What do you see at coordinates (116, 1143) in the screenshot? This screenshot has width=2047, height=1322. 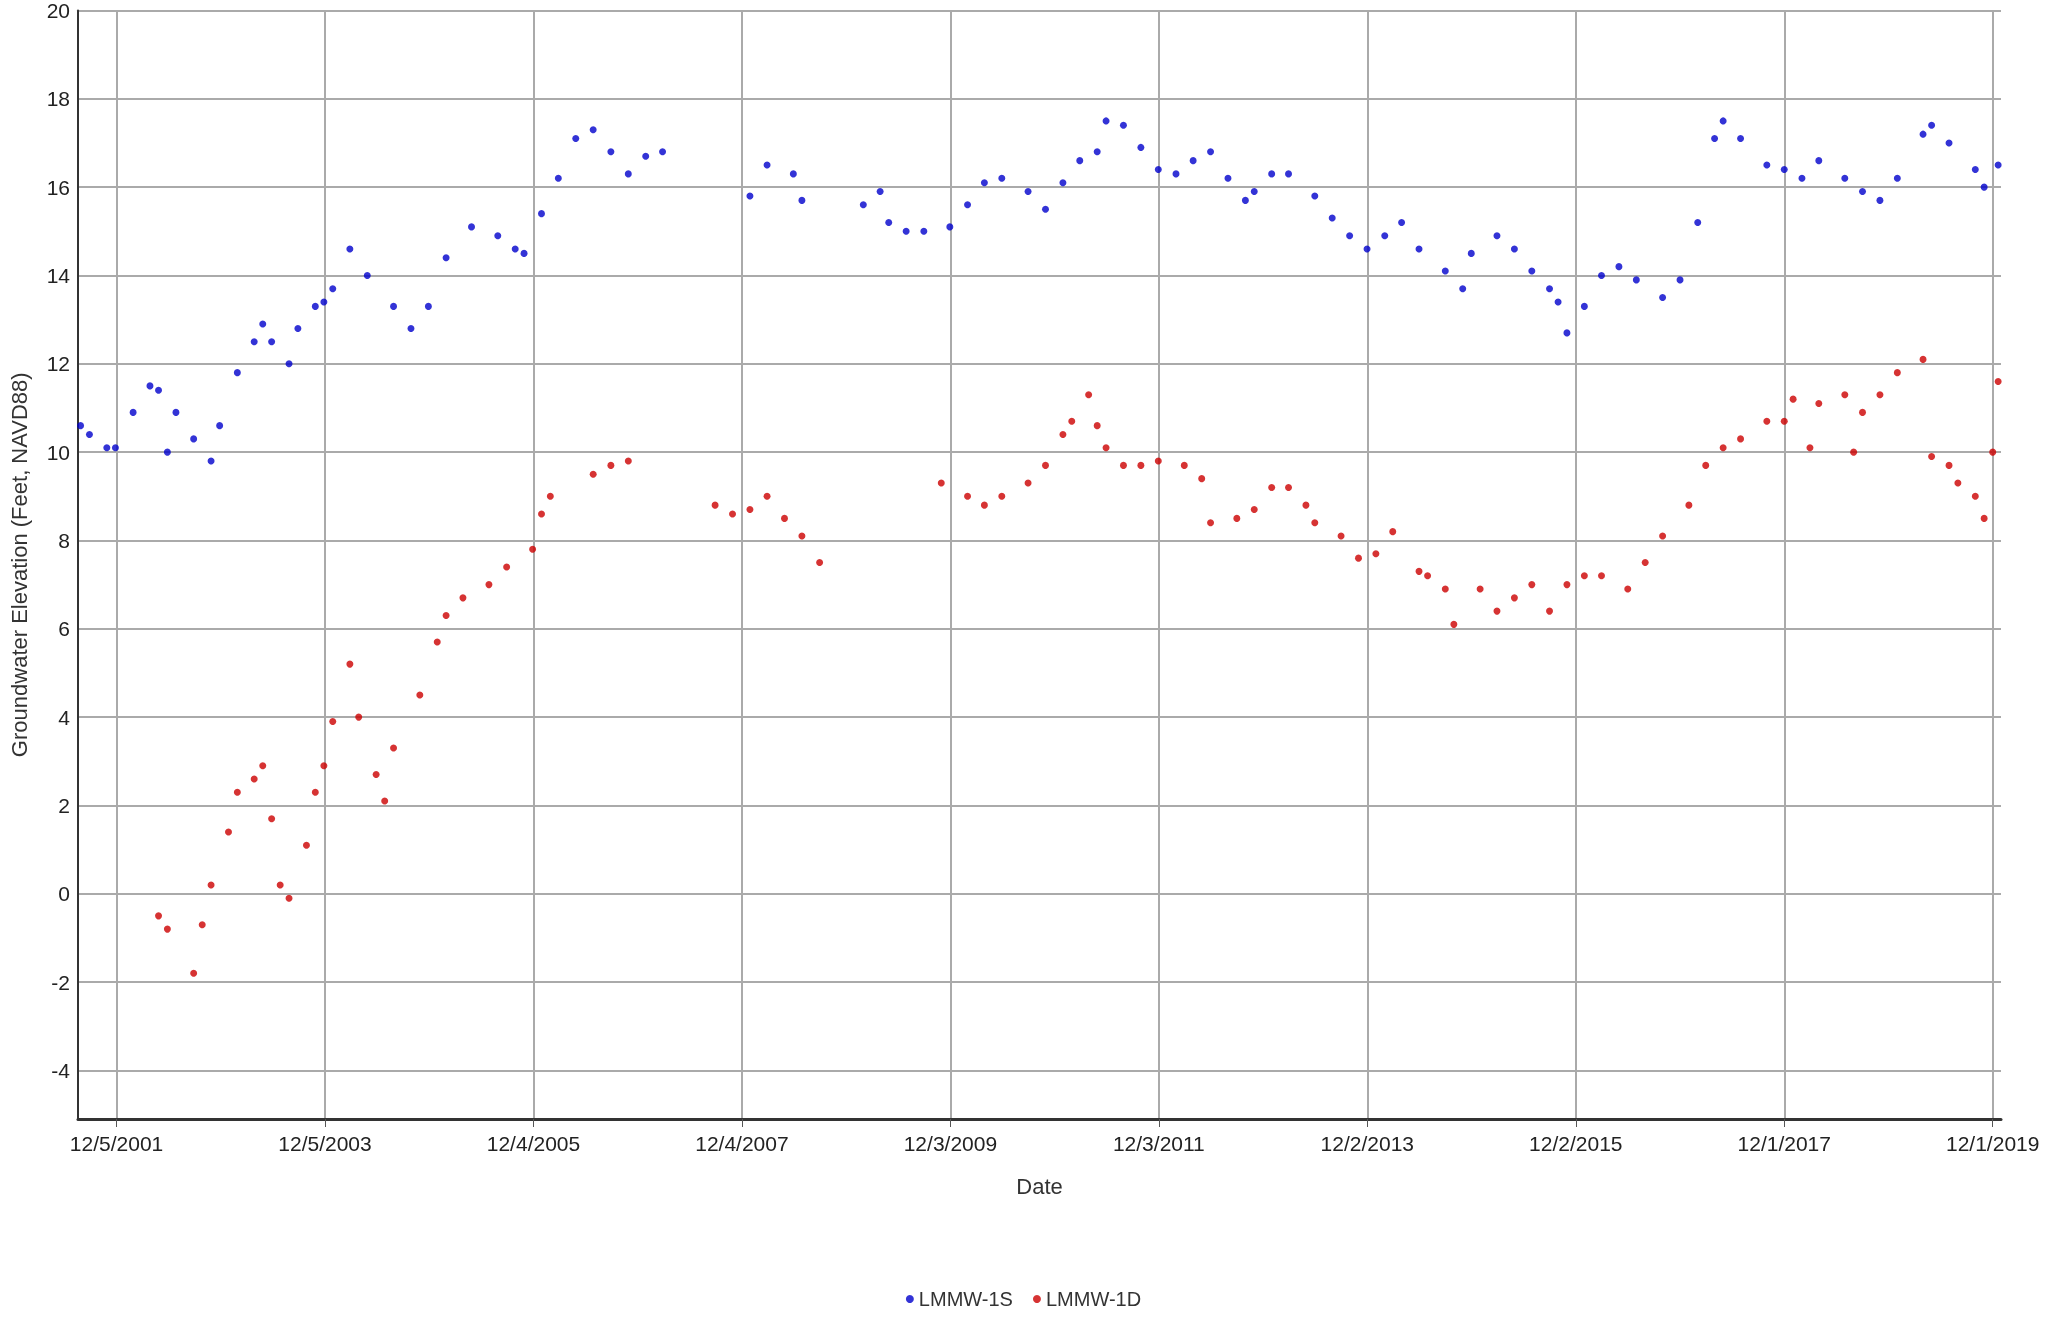 I see `x-tick-label: 12/5/2001` at bounding box center [116, 1143].